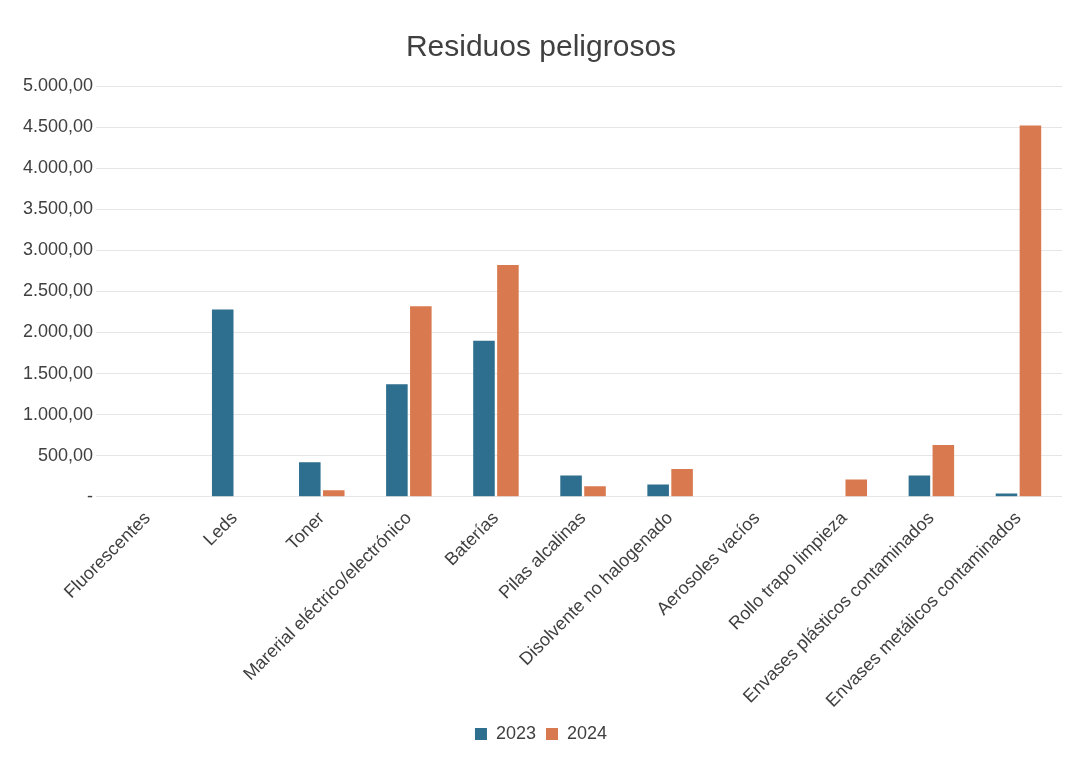 The image size is (1092, 763). What do you see at coordinates (90, 495) in the screenshot?
I see `y-tick-label: -` at bounding box center [90, 495].